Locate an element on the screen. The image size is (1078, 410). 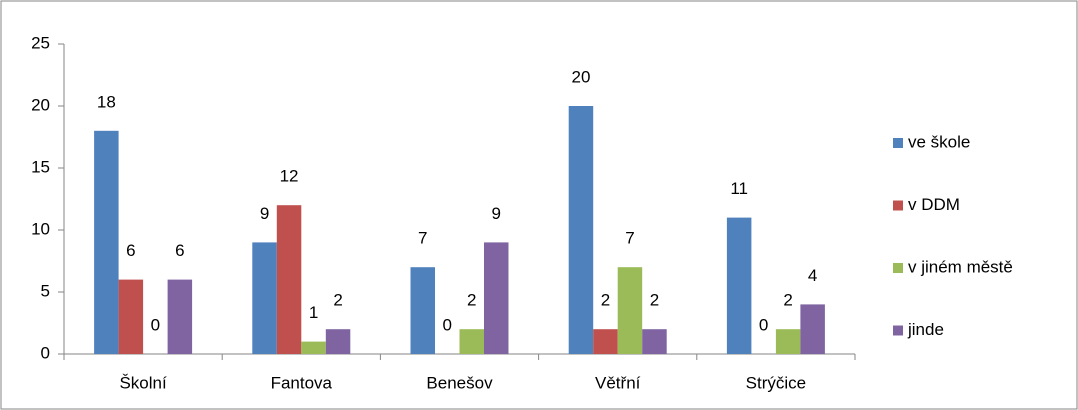
x-tick-label: Fantova is located at coordinates (302, 382).